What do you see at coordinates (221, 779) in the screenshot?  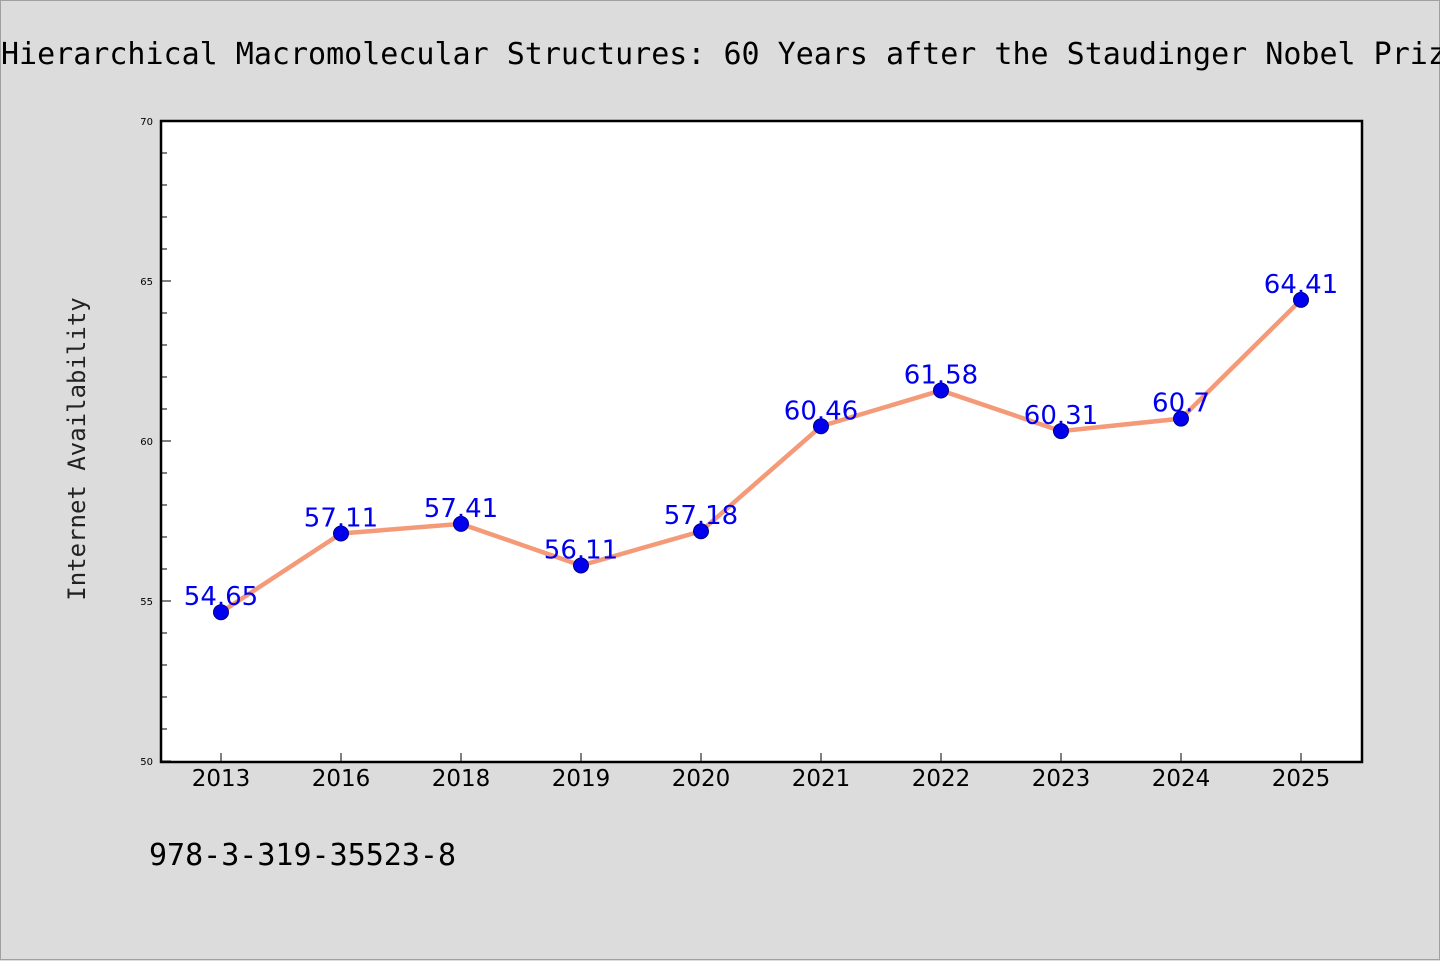 I see `x-tick-label: 2013` at bounding box center [221, 779].